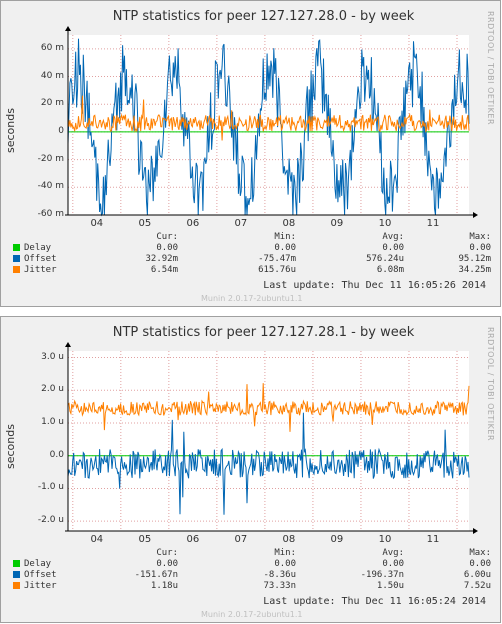 This screenshot has width=502, height=624. I want to click on legend-cur: 32.92m, so click(161, 259).